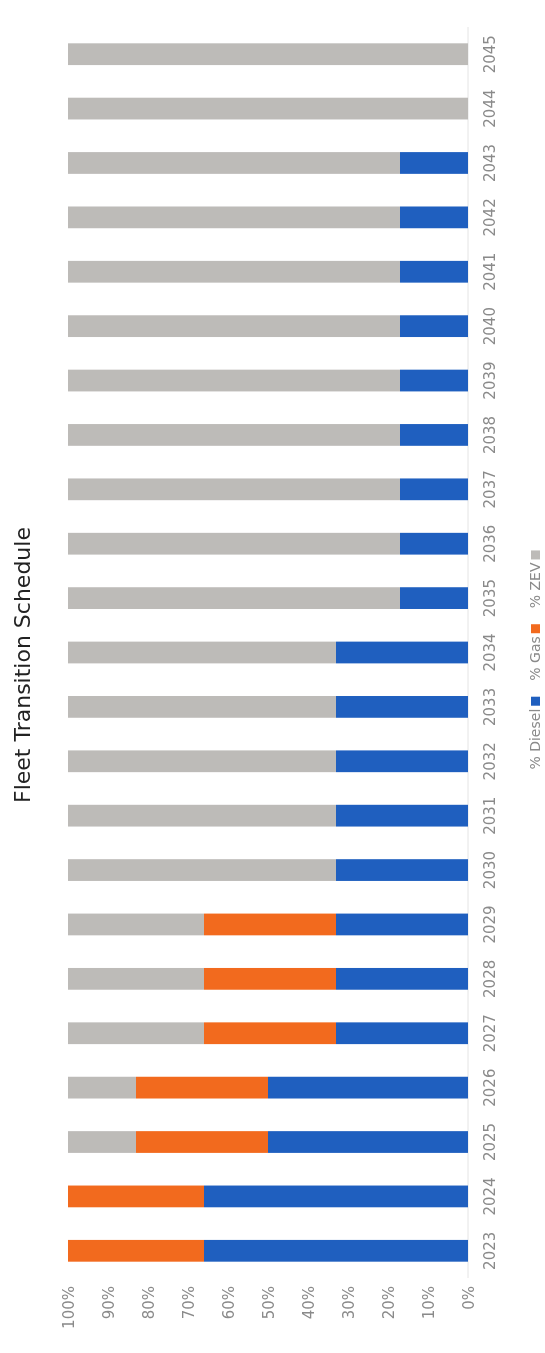 The width and height of the screenshot is (545, 1353). What do you see at coordinates (490, 761) in the screenshot?
I see `y-tick-label: 2032` at bounding box center [490, 761].